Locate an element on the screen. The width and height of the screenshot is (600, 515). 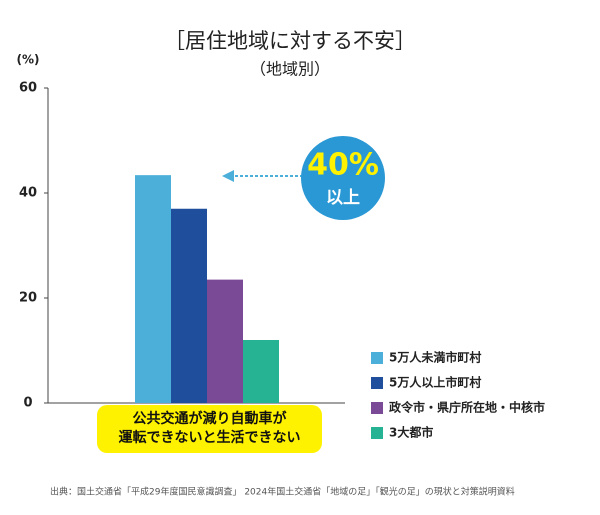
y-unit: (%) is located at coordinates (28, 60).